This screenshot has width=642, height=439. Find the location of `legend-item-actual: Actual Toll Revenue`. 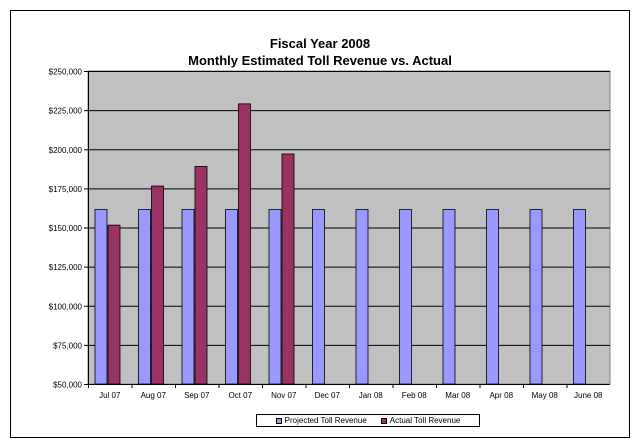

legend-item-actual: Actual Toll Revenue is located at coordinates (420, 420).